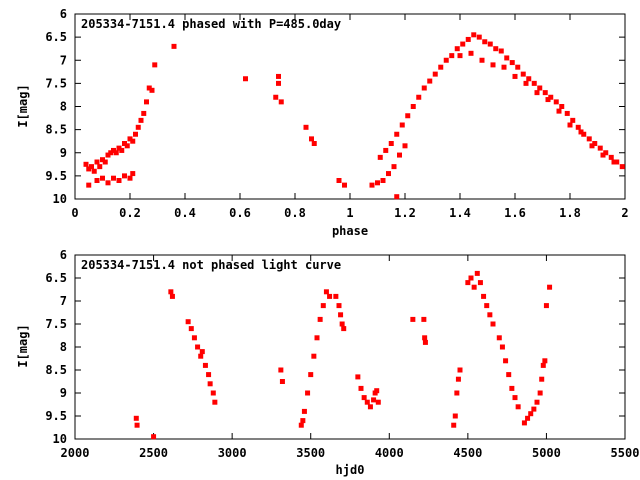 This screenshot has width=640, height=480. Describe the element at coordinates (295, 213) in the screenshot. I see `x-tick-label: 0.8` at that location.